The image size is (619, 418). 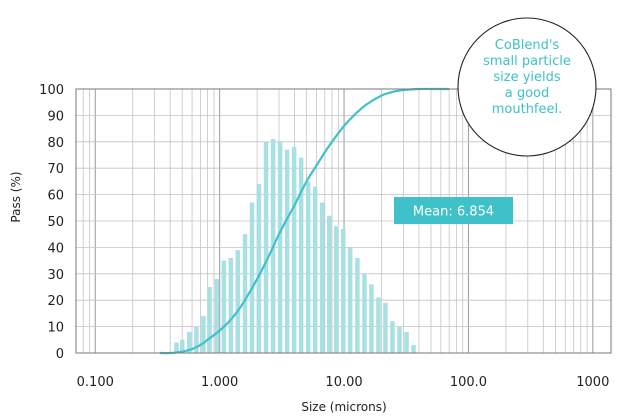 What do you see at coordinates (527, 93) in the screenshot?
I see `callout-line: a good` at bounding box center [527, 93].